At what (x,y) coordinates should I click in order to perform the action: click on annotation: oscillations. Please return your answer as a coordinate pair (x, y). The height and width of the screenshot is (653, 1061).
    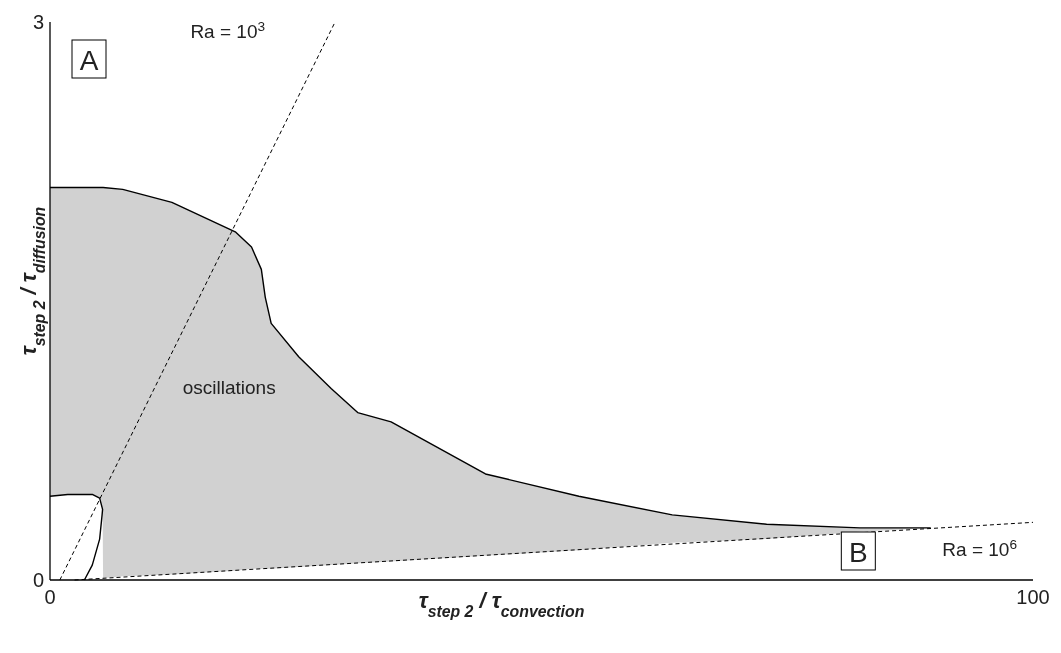
    Looking at the image, I should click on (229, 387).